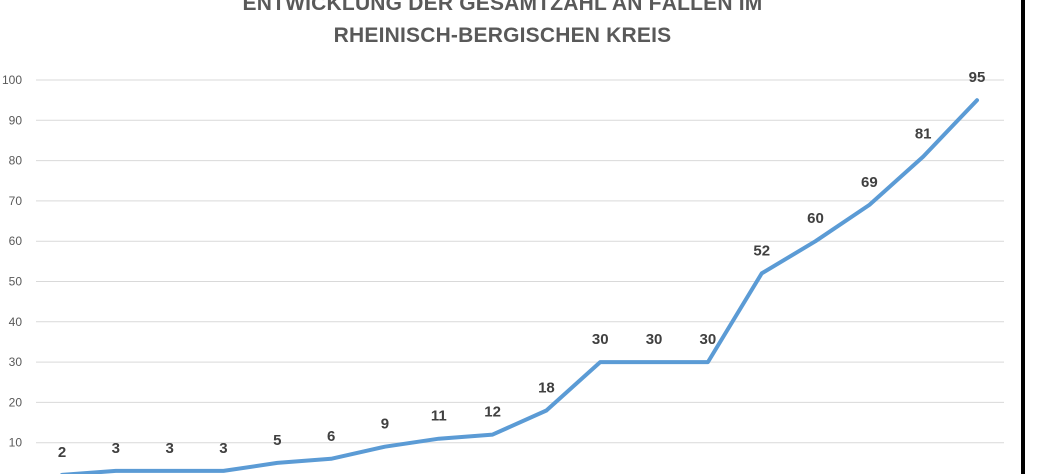 This screenshot has height=474, width=1053. What do you see at coordinates (12, 80) in the screenshot?
I see `y-tick-label-100: 100` at bounding box center [12, 80].